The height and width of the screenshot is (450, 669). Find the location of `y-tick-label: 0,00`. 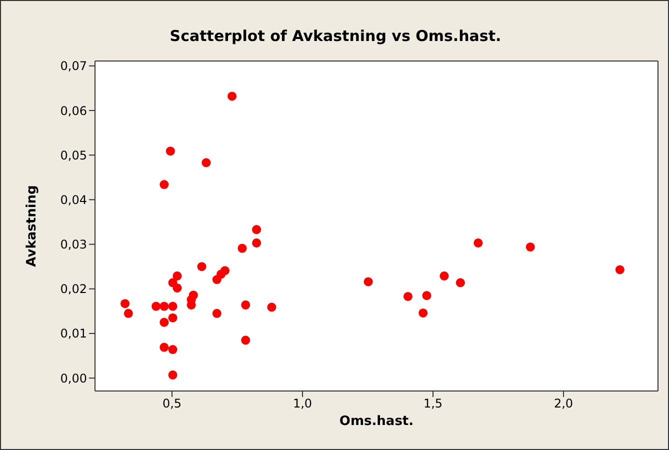

y-tick-label: 0,00 is located at coordinates (73, 378).